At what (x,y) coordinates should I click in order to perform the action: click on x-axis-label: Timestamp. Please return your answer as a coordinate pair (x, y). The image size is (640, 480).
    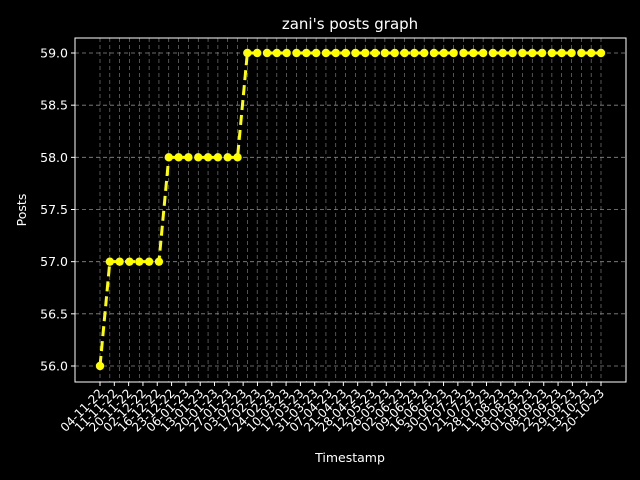
    Looking at the image, I should click on (349, 457).